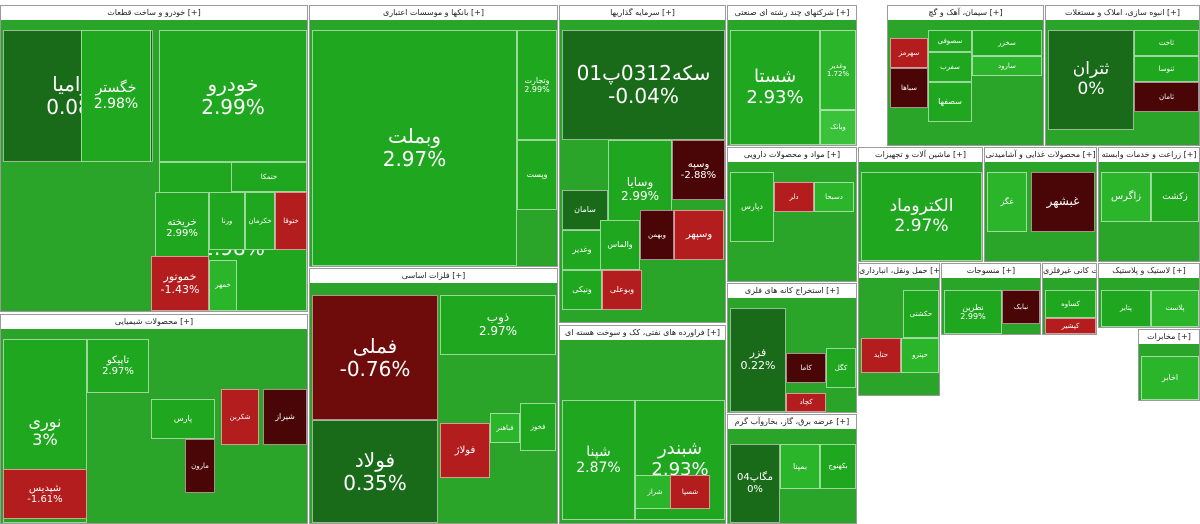 The width and height of the screenshot is (1200, 524). What do you see at coordinates (1175, 197) in the screenshot?
I see `treemap-tile: زکشت` at bounding box center [1175, 197].